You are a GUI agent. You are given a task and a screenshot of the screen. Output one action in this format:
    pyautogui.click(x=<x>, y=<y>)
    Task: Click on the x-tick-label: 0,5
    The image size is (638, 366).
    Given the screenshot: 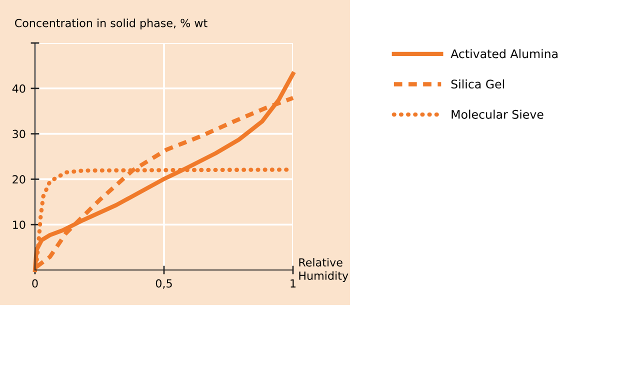 What is the action you would take?
    pyautogui.click(x=164, y=284)
    